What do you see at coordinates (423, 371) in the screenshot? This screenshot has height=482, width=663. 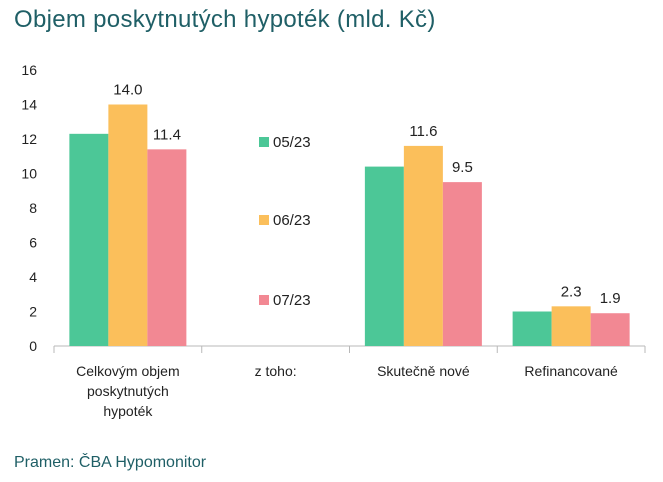 I see `x-category-label: Skutečně nové` at bounding box center [423, 371].